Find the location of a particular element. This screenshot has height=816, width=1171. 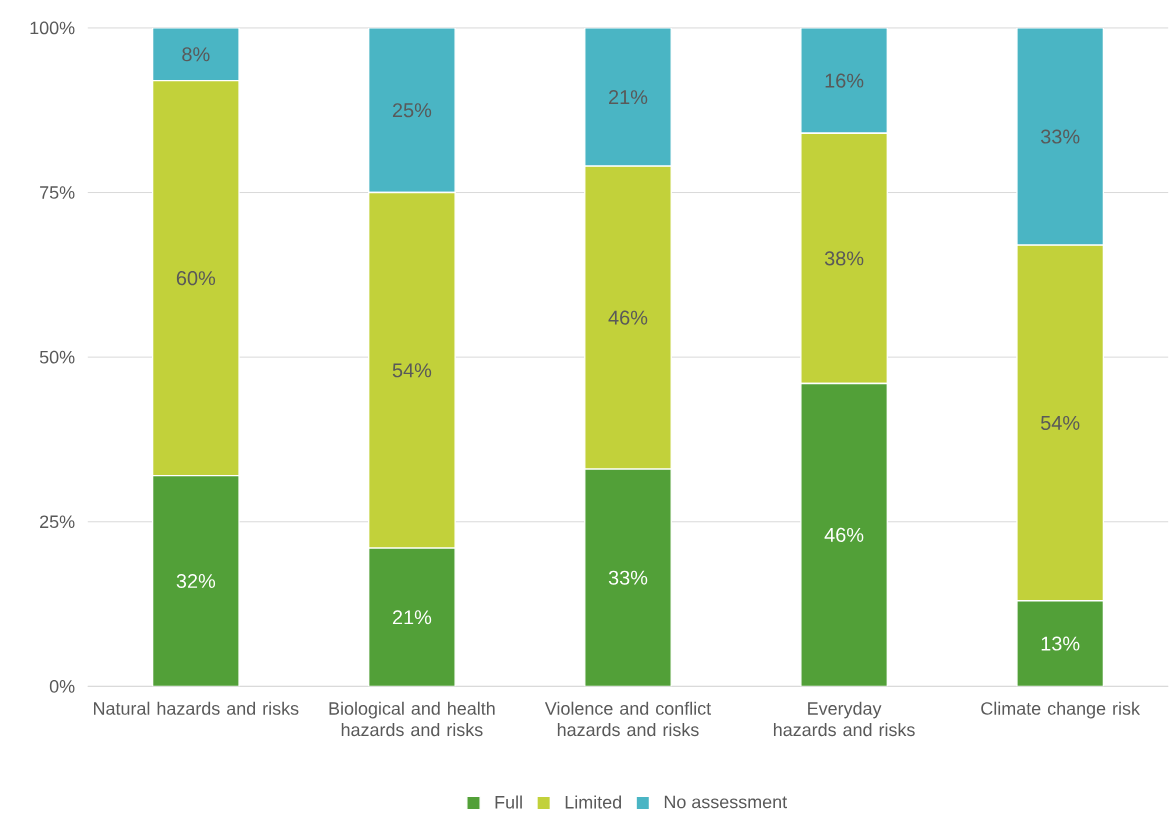

x-tick-label: Everyday hazards and risks is located at coordinates (844, 719).